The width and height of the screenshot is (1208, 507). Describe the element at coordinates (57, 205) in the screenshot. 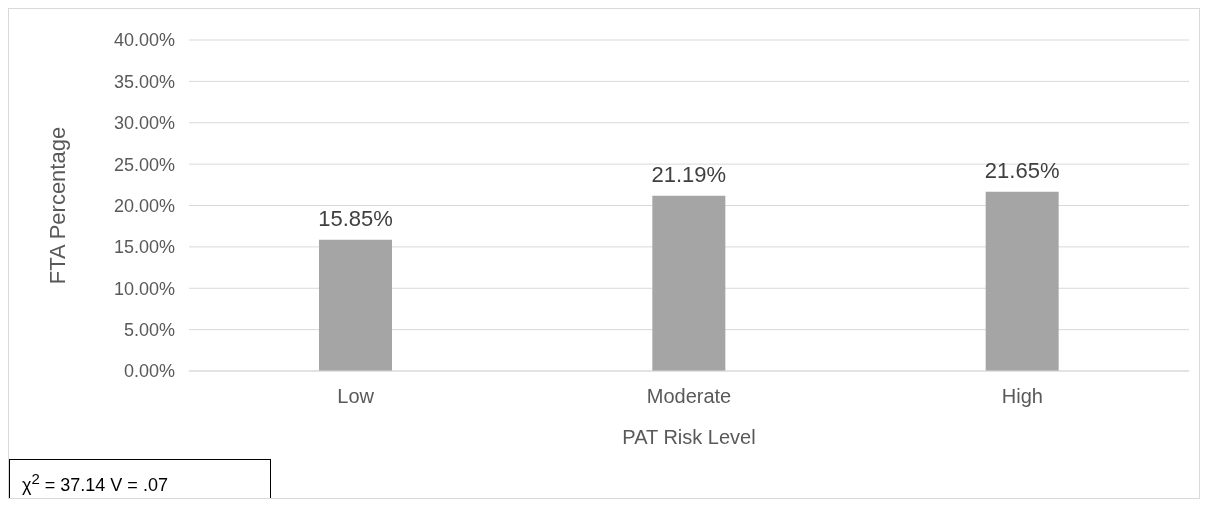

I see `y-axis-title: FTA Percentage` at that location.